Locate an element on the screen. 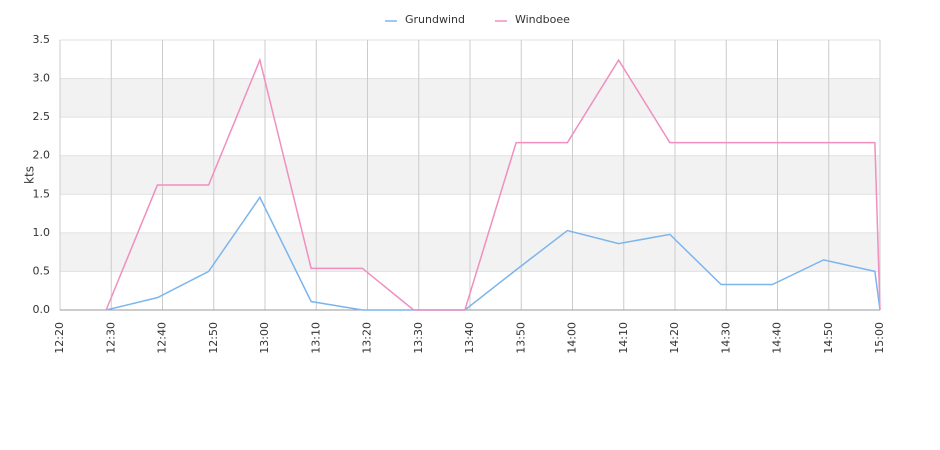  x-tick-label: 14:10 is located at coordinates (623, 338).